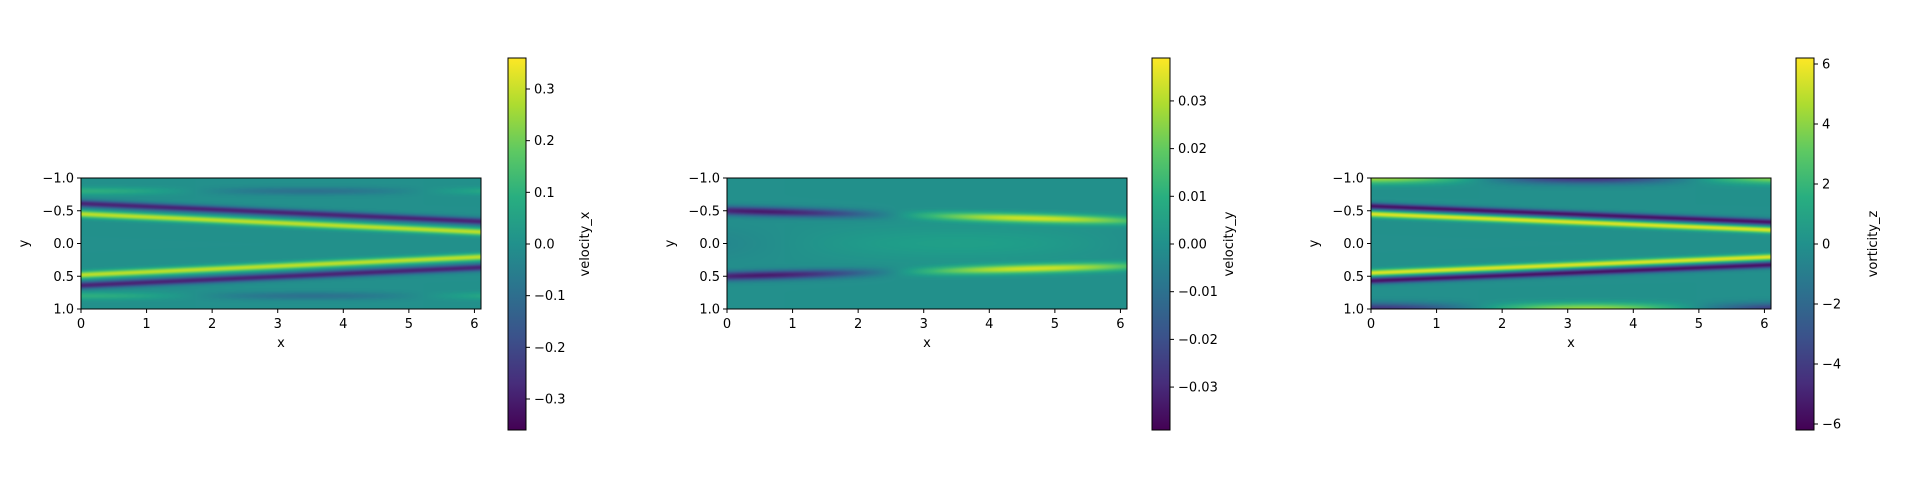 Image resolution: width=1920 pixels, height=480 pixels. What do you see at coordinates (544, 90) in the screenshot?
I see `colorbar-tick-label: 0.3` at bounding box center [544, 90].